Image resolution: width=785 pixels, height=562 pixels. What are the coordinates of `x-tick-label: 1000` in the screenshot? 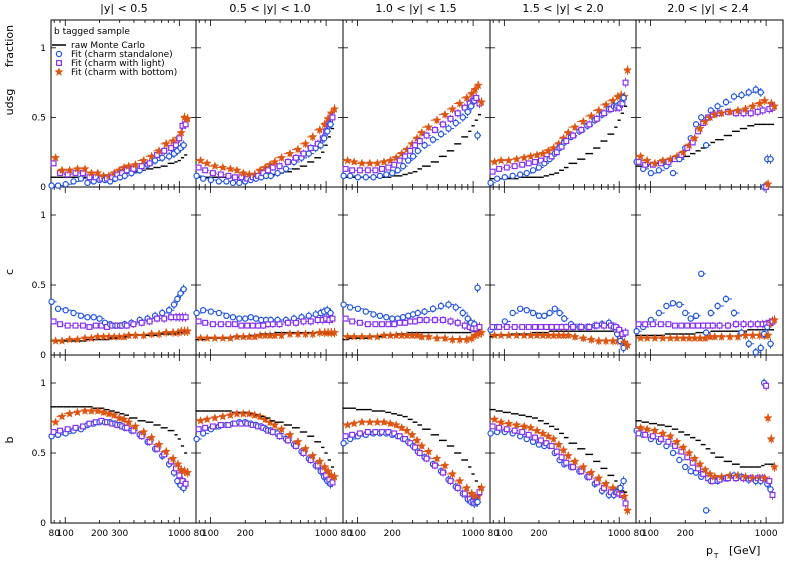 It's located at (326, 534).